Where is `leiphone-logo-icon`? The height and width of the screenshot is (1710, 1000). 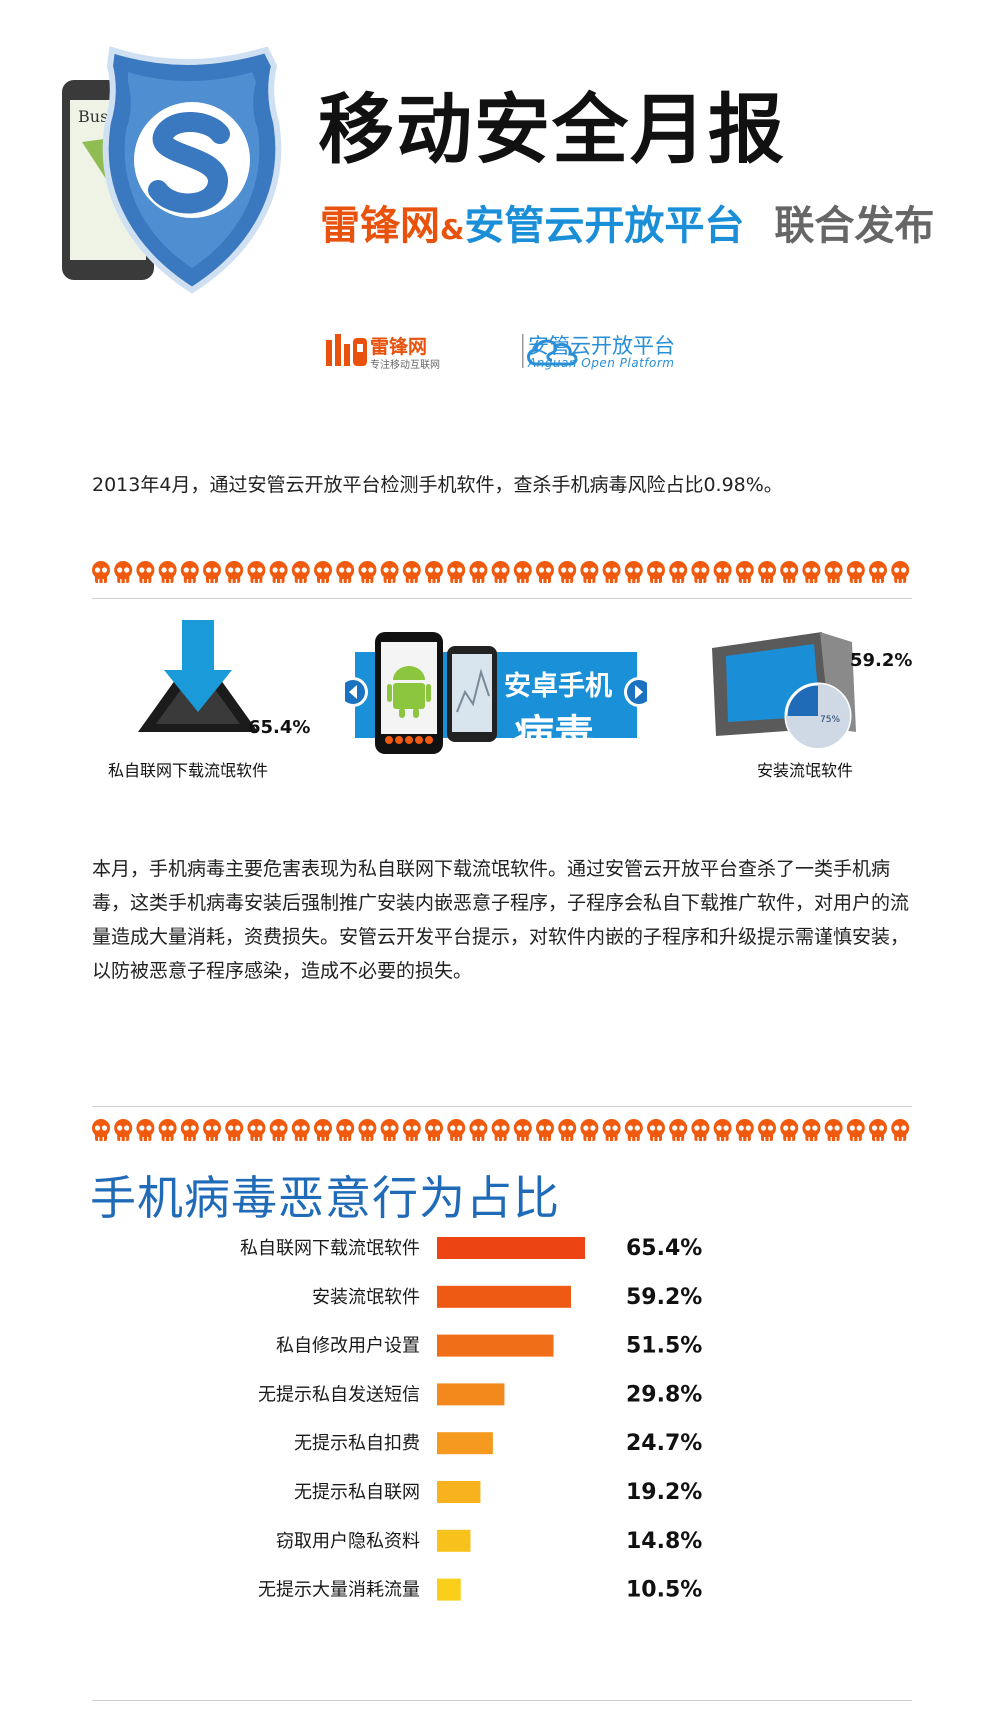
leiphone-logo-icon is located at coordinates (346, 350).